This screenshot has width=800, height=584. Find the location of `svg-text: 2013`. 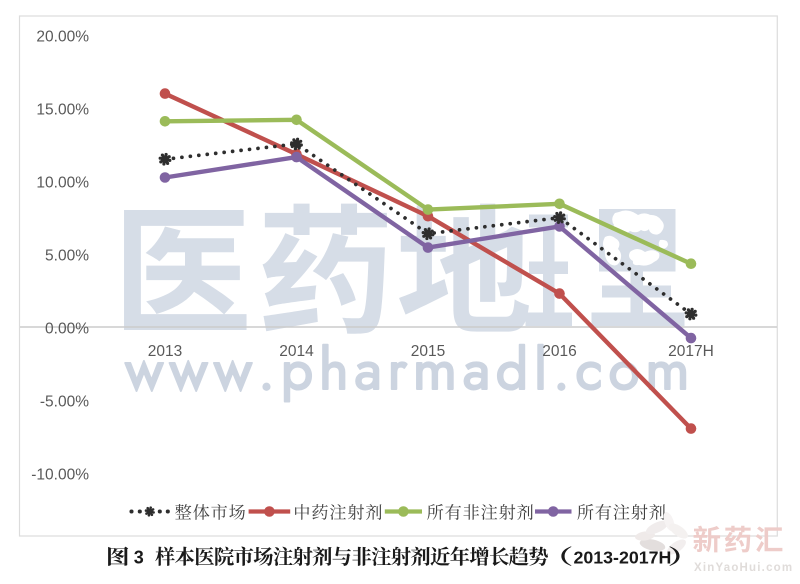

svg-text: 2013 is located at coordinates (165, 351).